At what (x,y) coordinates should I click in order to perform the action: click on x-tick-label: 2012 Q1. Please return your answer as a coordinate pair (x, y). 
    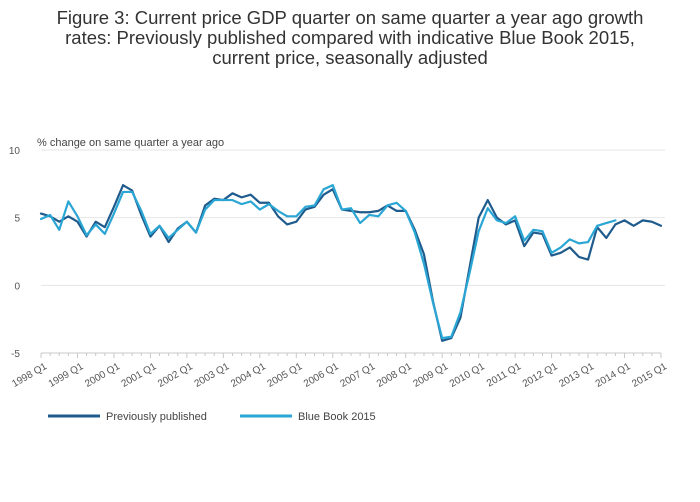
    Looking at the image, I should click on (540, 375).